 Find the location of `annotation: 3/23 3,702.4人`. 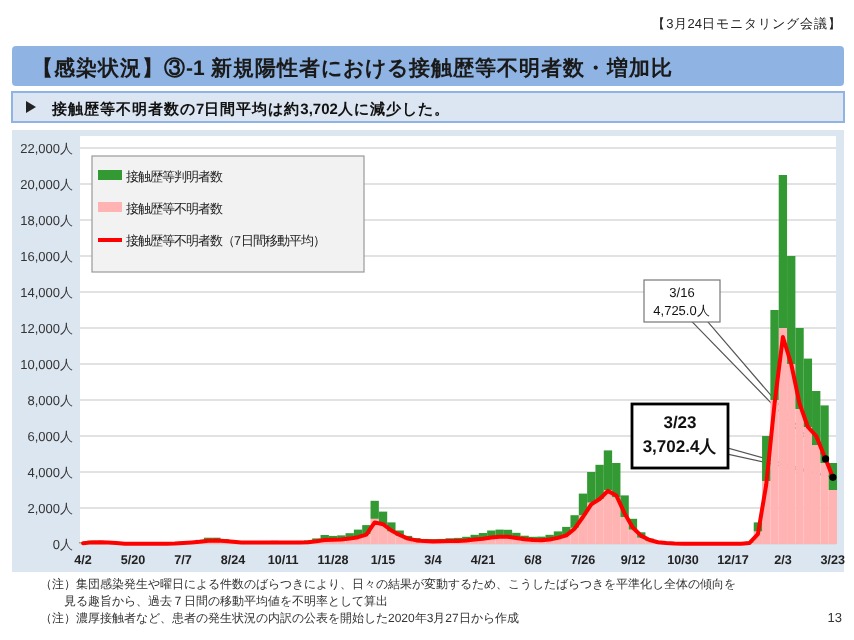

annotation: 3/23 3,702.4人 is located at coordinates (681, 434).